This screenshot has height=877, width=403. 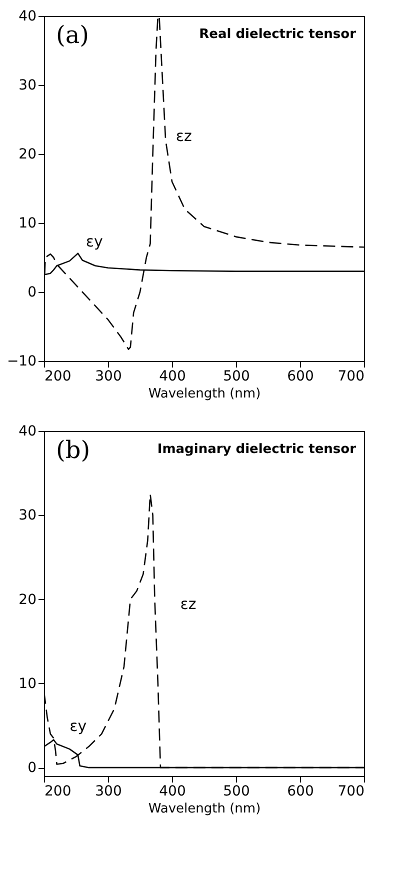 What do you see at coordinates (21, 362) in the screenshot?
I see `y-tick-label: −10` at bounding box center [21, 362].